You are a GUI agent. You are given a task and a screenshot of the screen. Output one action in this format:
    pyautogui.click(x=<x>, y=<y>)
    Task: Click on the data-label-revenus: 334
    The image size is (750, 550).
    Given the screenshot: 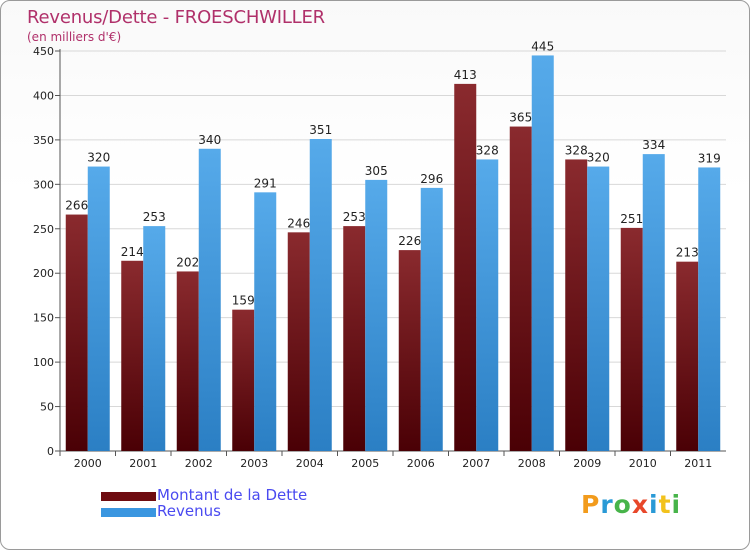 What is the action you would take?
    pyautogui.click(x=653, y=145)
    